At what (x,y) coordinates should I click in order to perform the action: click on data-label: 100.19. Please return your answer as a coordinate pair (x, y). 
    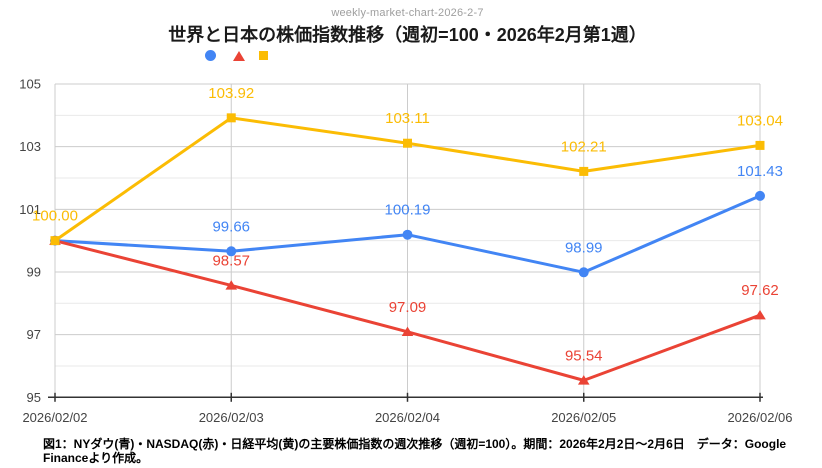
    Looking at the image, I should click on (408, 210).